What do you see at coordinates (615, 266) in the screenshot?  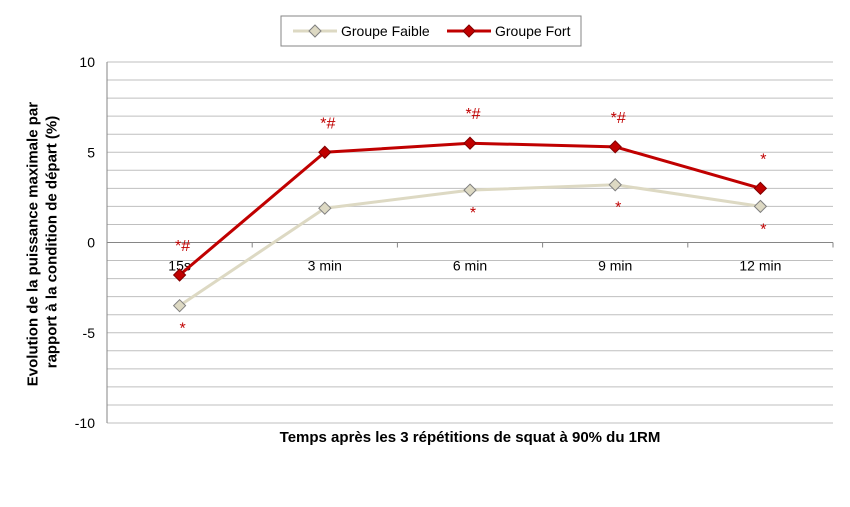 I see `x-tick-label: 9 min` at bounding box center [615, 266].